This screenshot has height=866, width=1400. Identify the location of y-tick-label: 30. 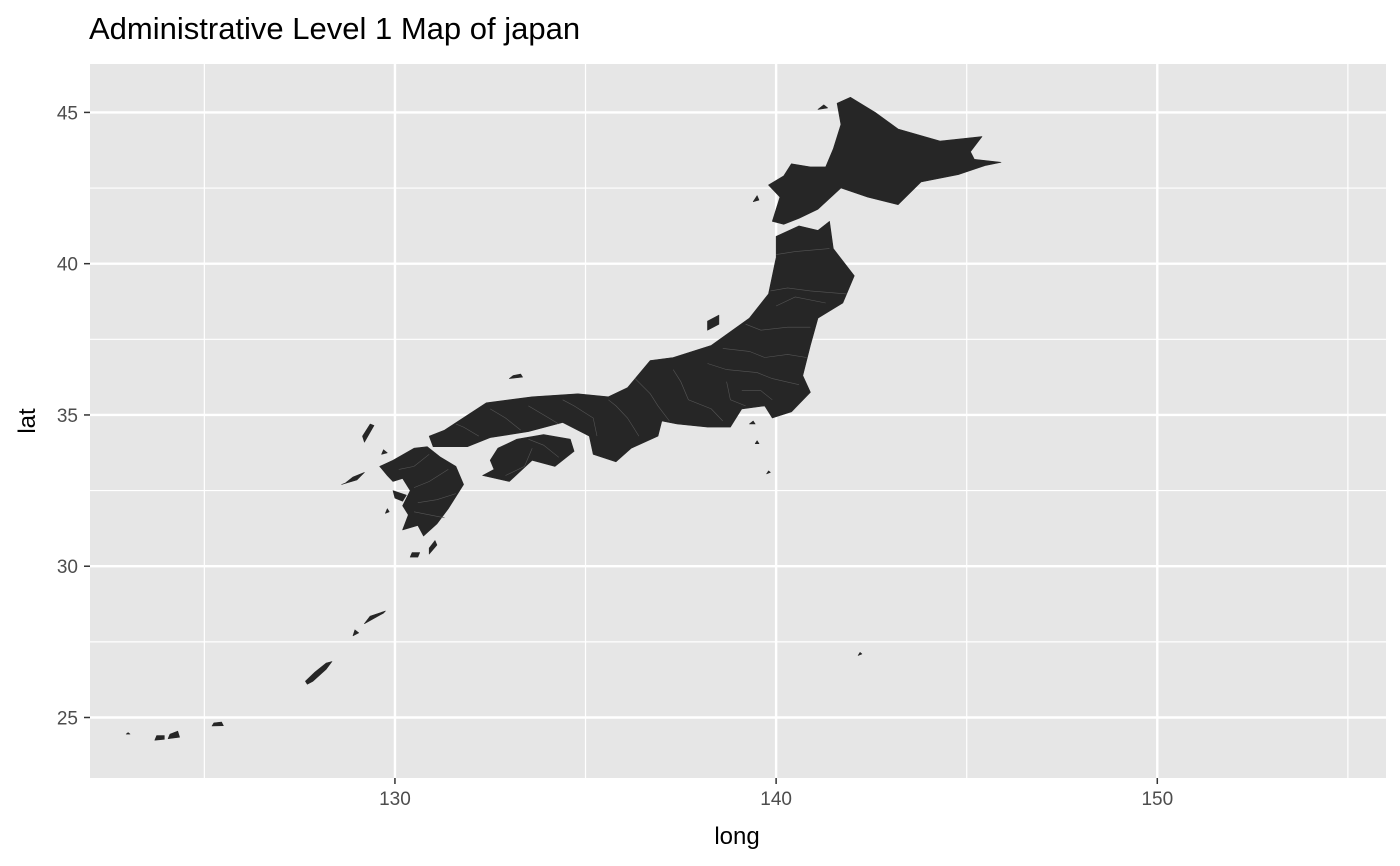
(67, 567).